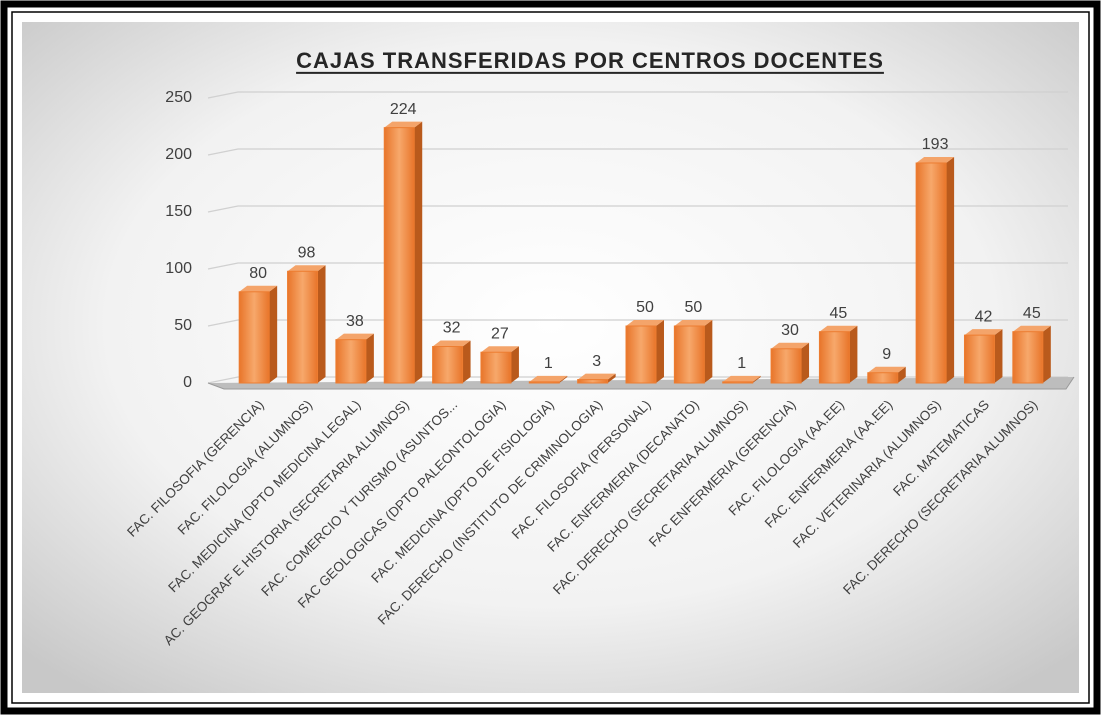 This screenshot has height=715, width=1101. What do you see at coordinates (984, 316) in the screenshot?
I see `value-label: 42` at bounding box center [984, 316].